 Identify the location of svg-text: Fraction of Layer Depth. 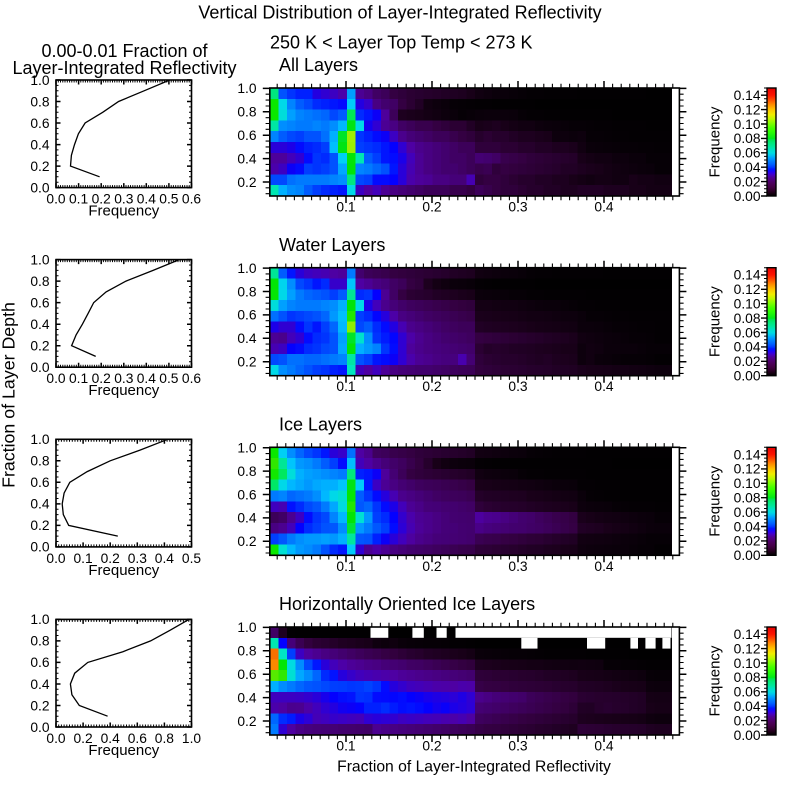
(9, 395).